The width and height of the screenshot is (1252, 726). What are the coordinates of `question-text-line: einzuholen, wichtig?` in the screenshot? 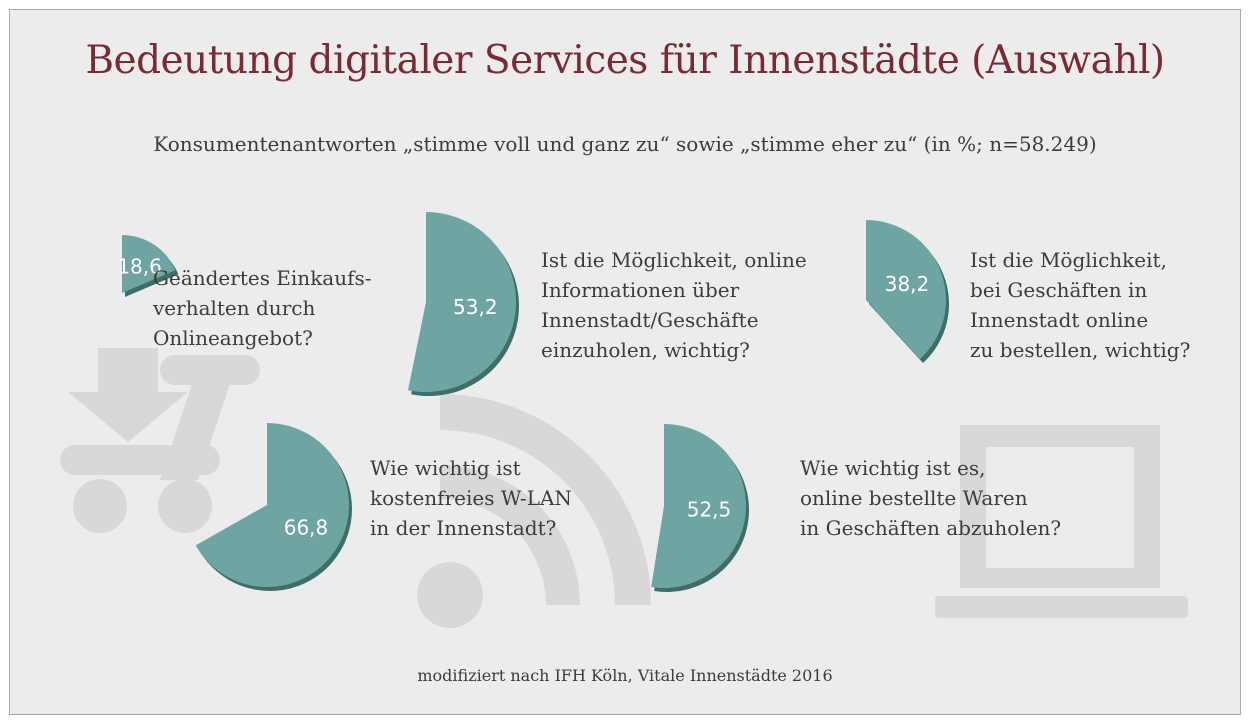 It's located at (645, 350).